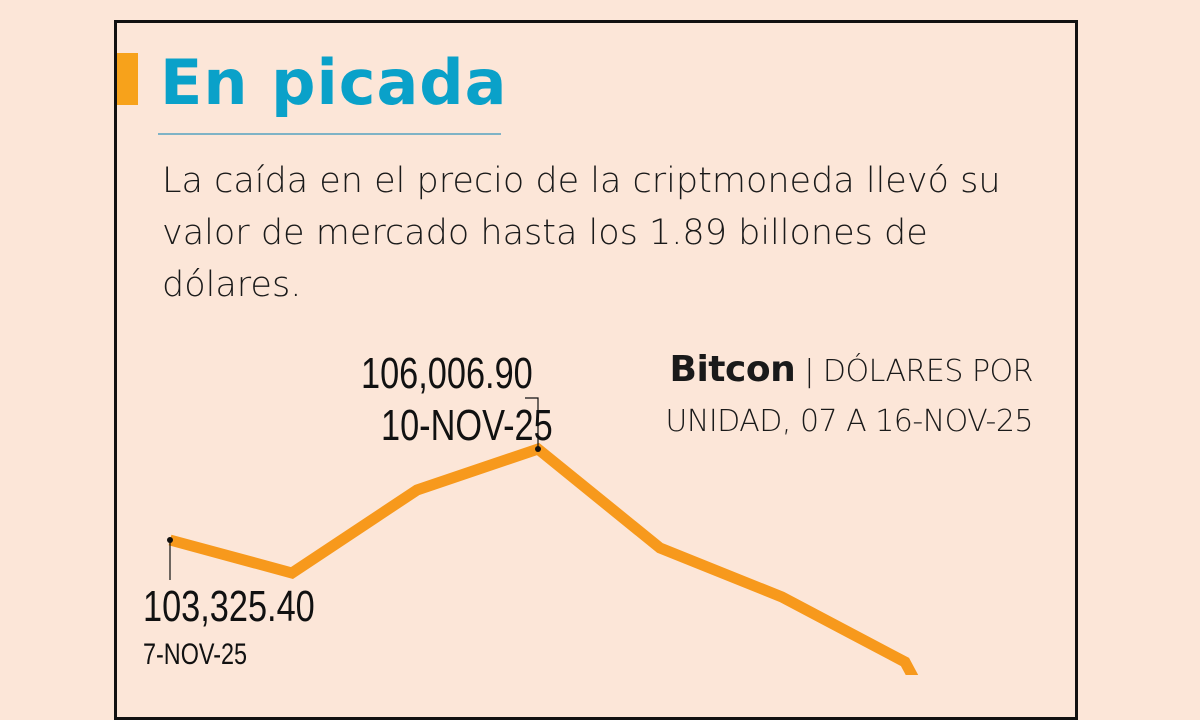 Image resolution: width=1200 pixels, height=720 pixels. I want to click on title-underline, so click(329, 134).